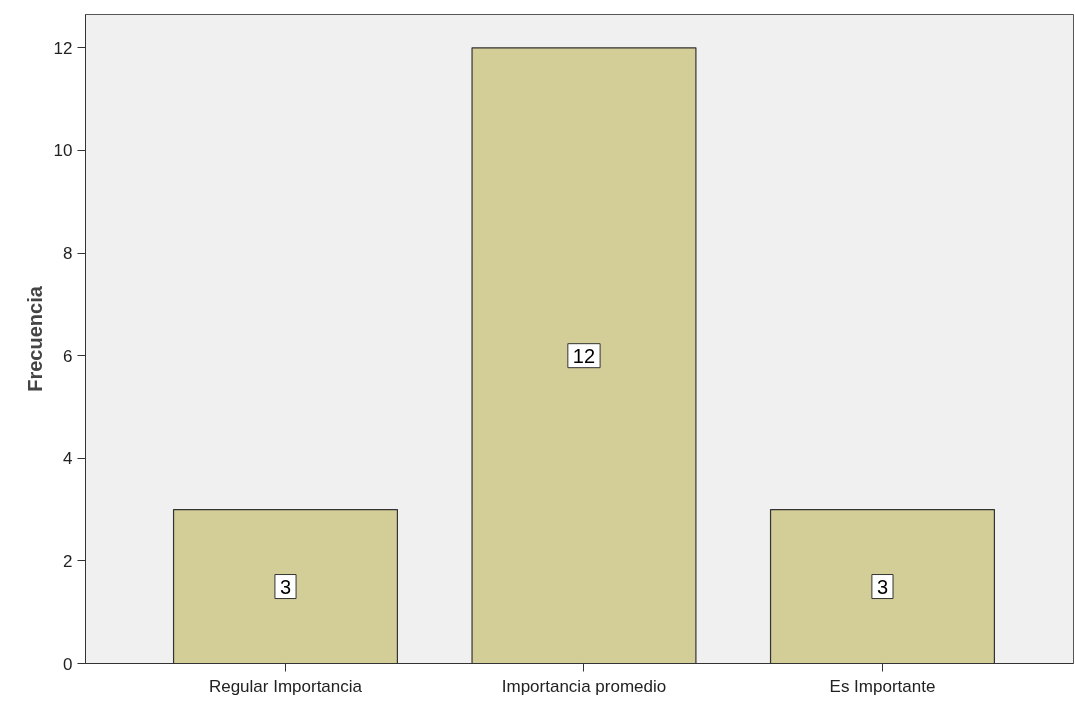 The image size is (1075, 718). Describe the element at coordinates (34, 338) in the screenshot. I see `y-axis-title: Frecuencia` at that location.